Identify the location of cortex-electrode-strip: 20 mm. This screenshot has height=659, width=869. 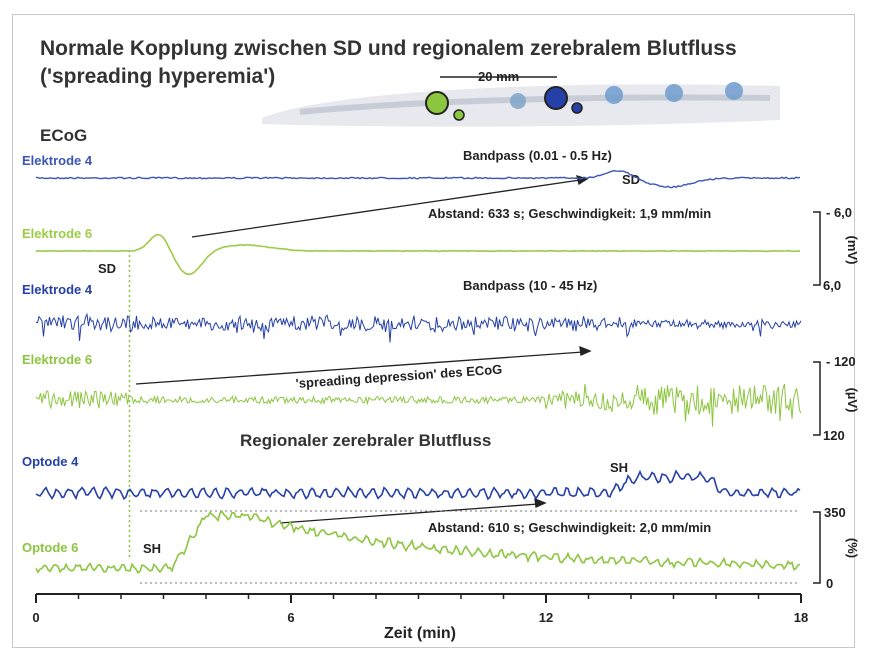
(521, 98).